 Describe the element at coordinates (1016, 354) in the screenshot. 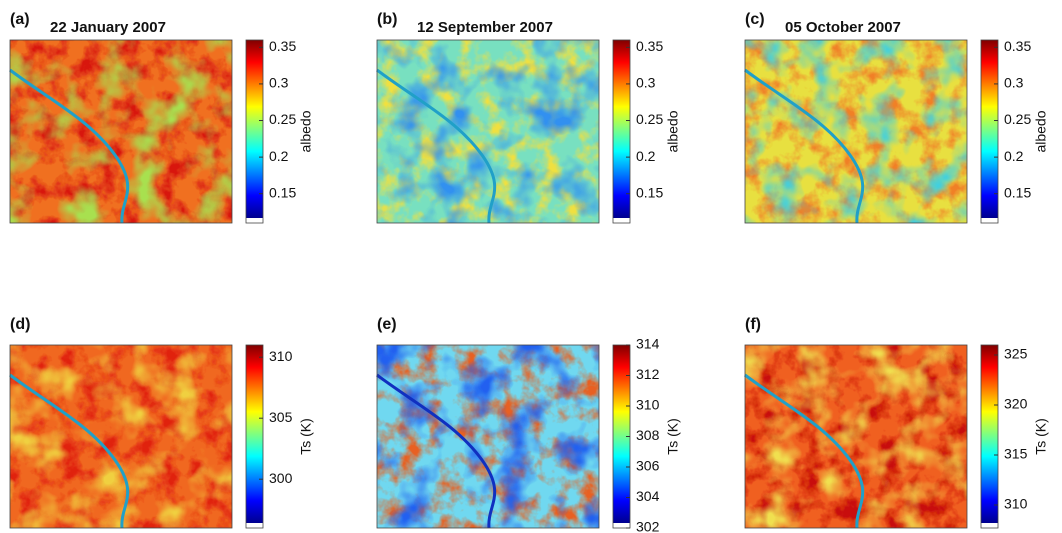

I see `colorbar-tick-label: 325` at that location.